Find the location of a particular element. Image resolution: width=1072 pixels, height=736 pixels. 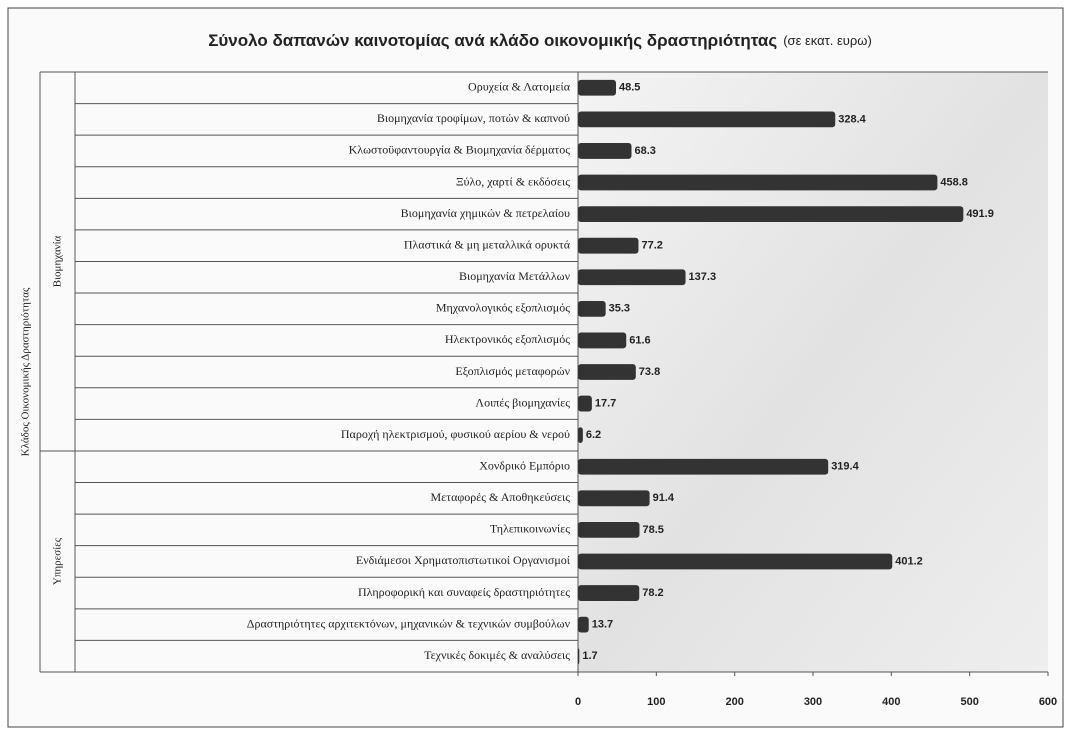

category-label: Χονδρικό Εμπόριο is located at coordinates (524, 465).